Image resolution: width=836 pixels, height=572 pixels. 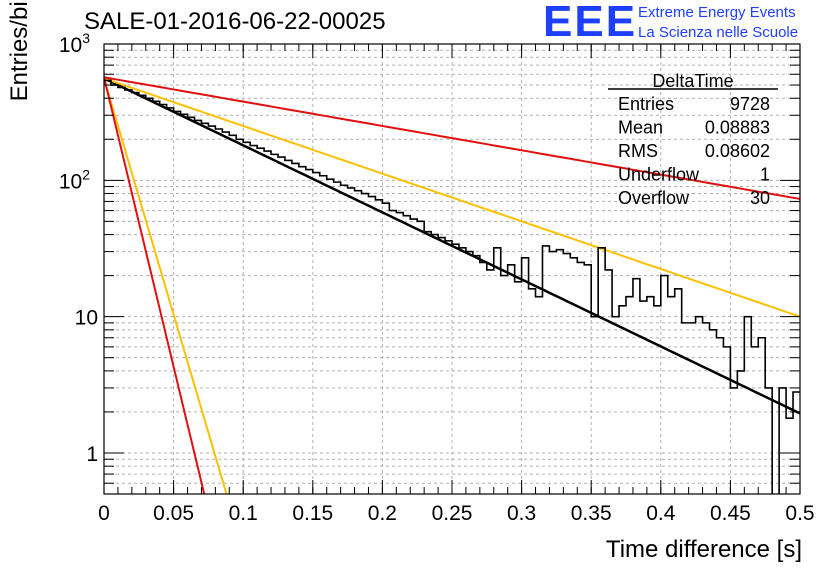 I want to click on x-tick-label: 0.4, so click(x=661, y=513).